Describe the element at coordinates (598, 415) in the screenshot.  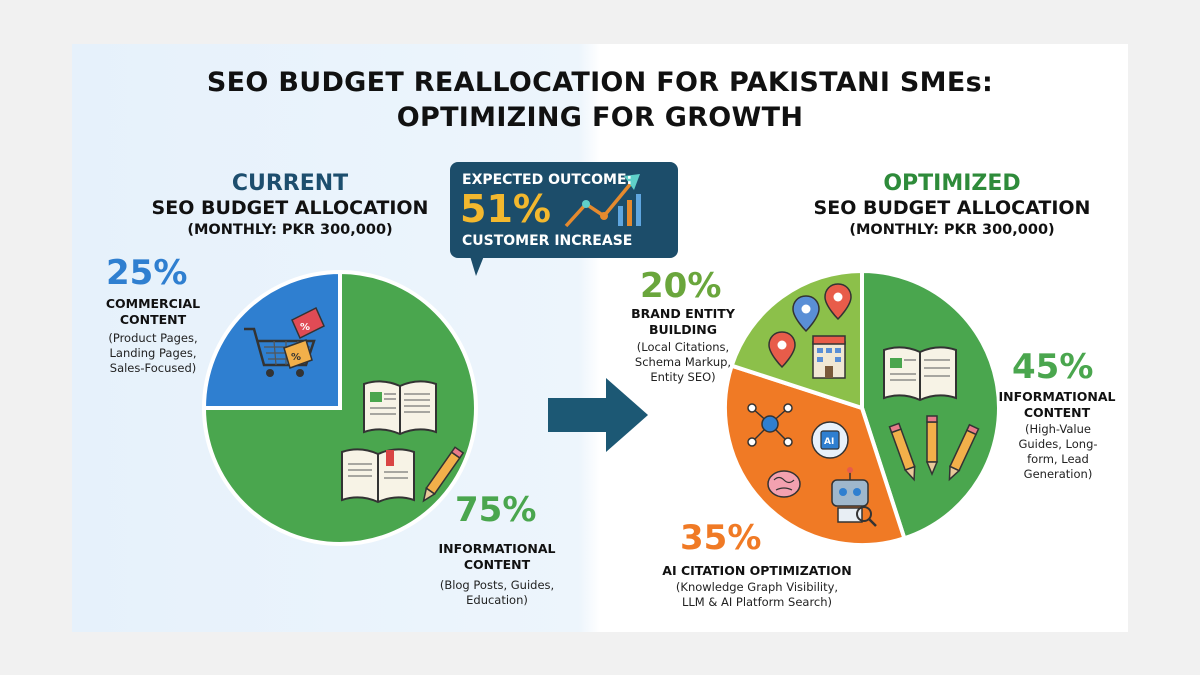
I see `right-arrow-icon` at that location.